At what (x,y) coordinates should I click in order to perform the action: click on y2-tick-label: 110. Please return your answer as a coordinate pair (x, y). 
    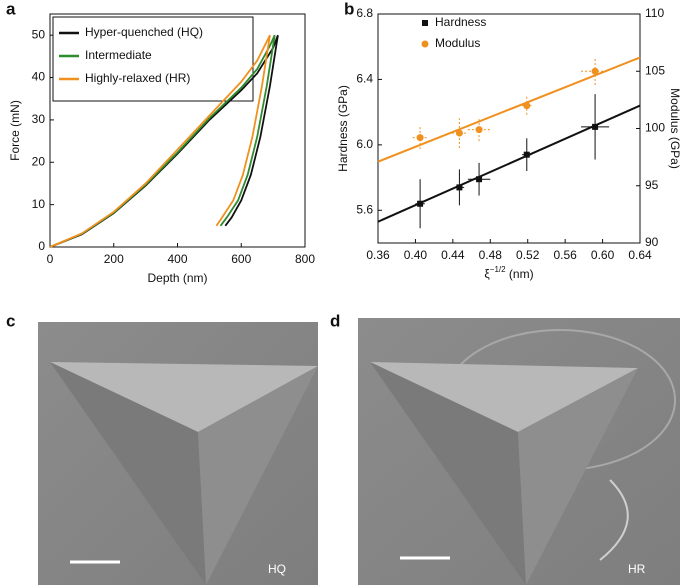
    Looking at the image, I should click on (654, 13).